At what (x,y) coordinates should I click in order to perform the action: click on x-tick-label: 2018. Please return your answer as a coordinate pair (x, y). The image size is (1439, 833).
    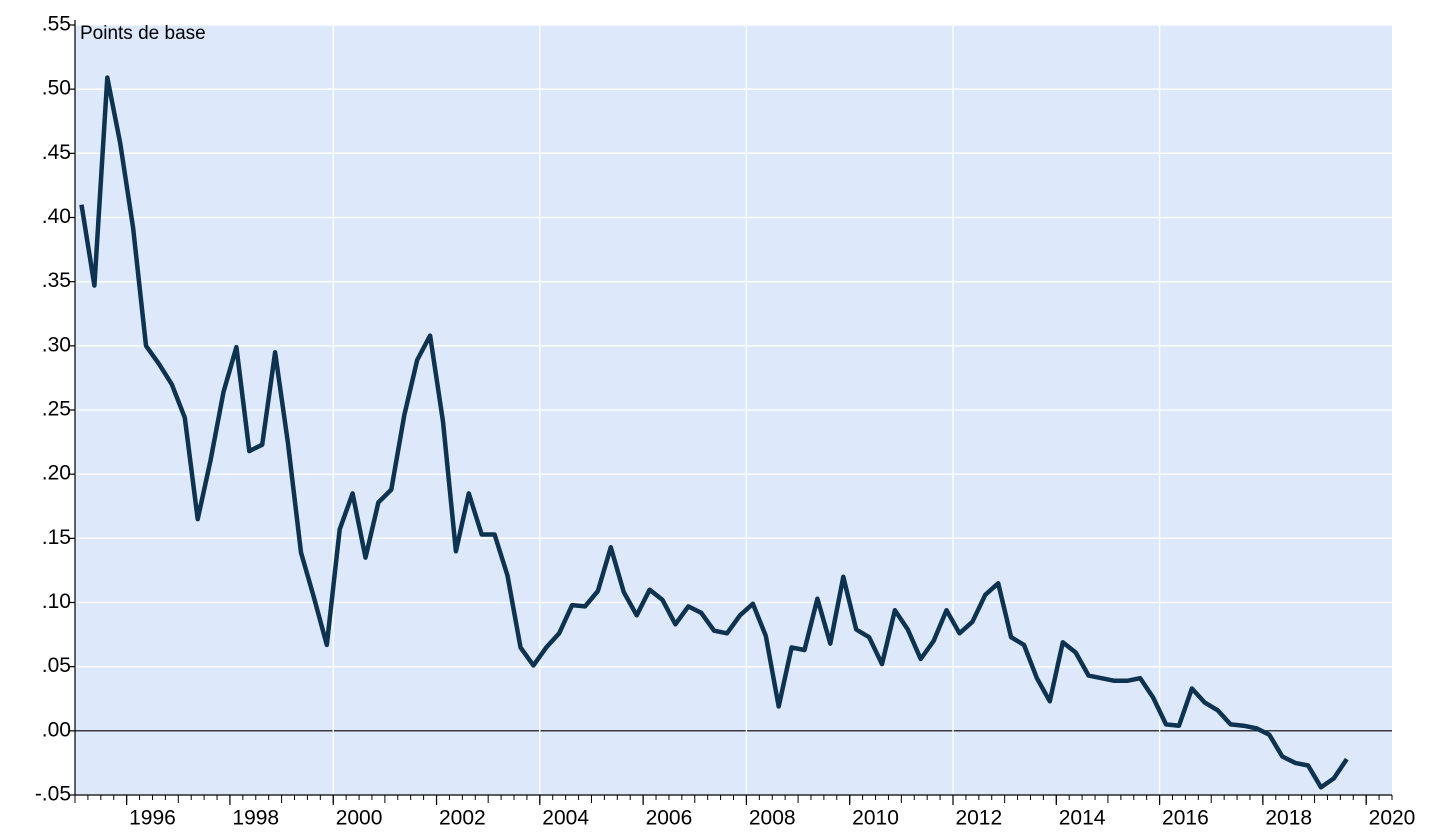
    Looking at the image, I should click on (1288, 818).